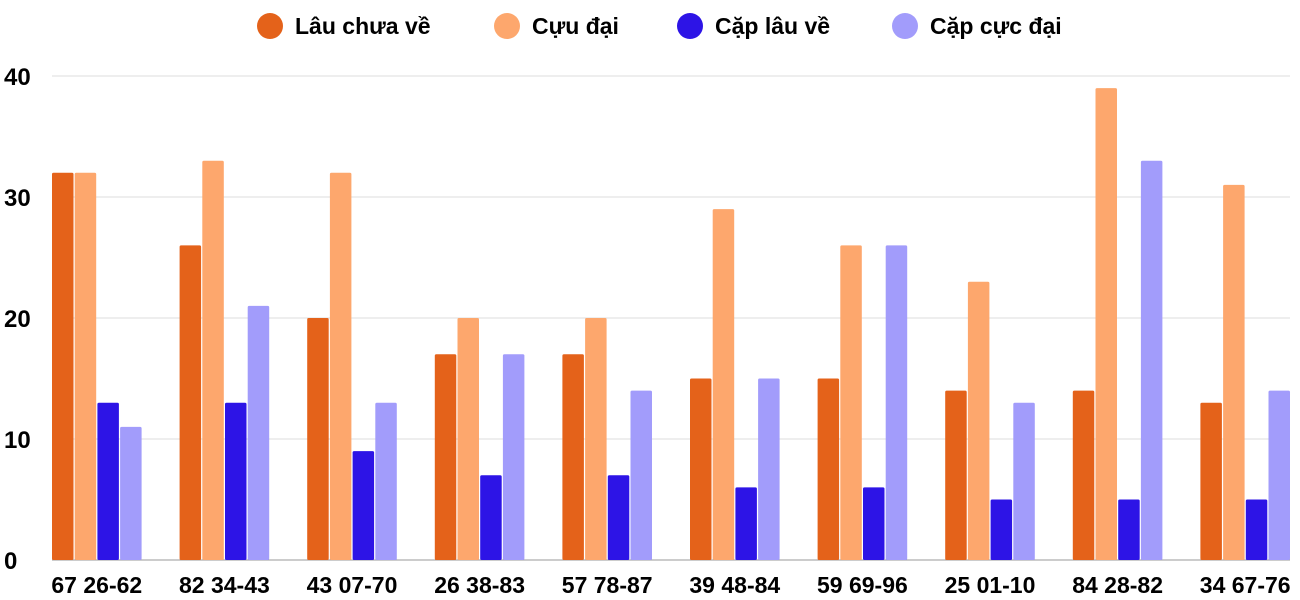  Describe the element at coordinates (17, 440) in the screenshot. I see `y-tick-label: 10` at that location.